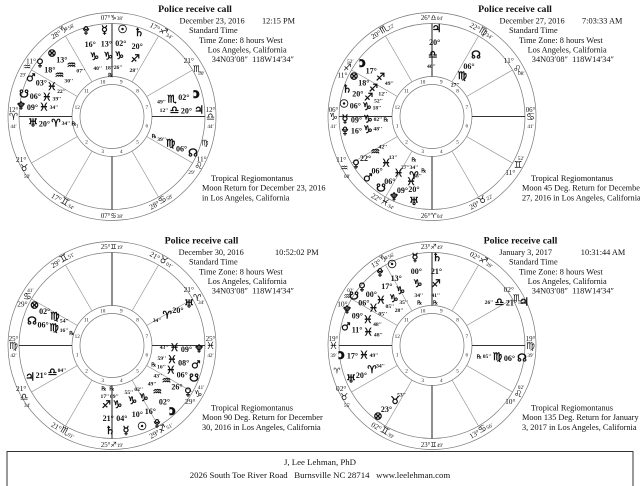  Describe the element at coordinates (105, 397) in the screenshot. I see `svg-text: 17'′` at that location.